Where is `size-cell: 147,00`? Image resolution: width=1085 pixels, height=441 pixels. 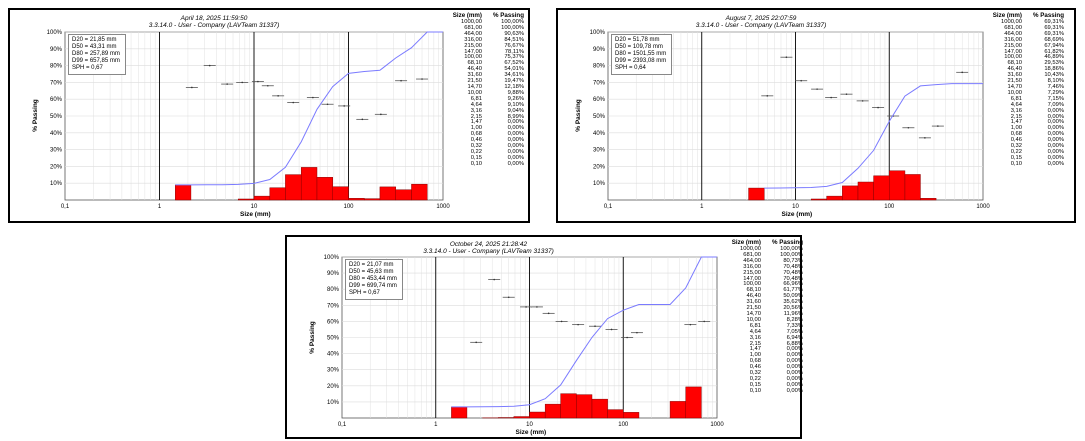
size-cell: 147,00 is located at coordinates (473, 51).